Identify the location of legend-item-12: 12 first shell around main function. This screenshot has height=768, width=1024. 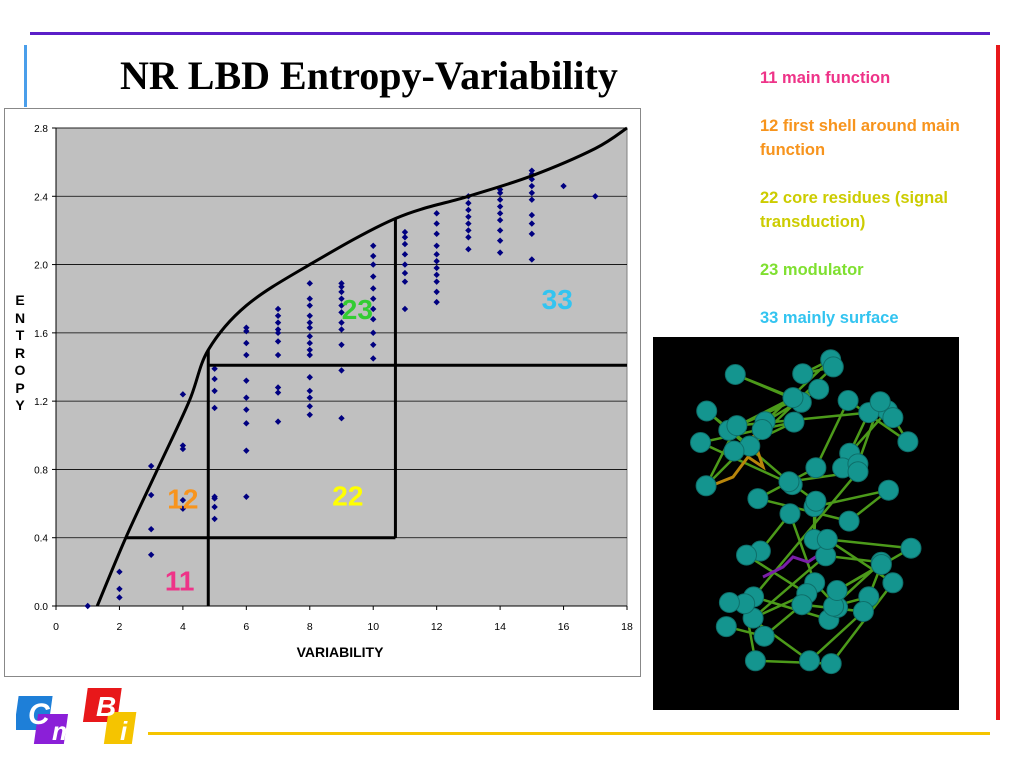
(860, 138).